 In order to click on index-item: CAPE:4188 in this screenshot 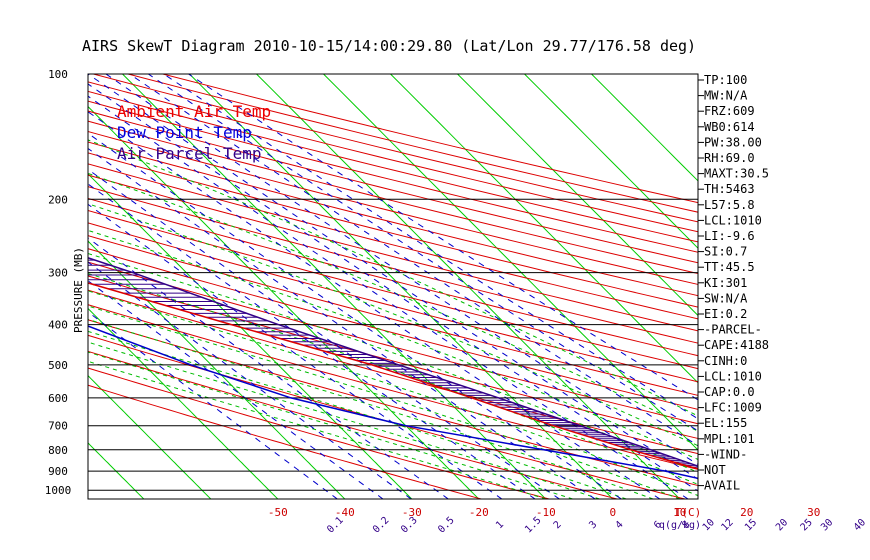, I will do `click(736, 345)`.